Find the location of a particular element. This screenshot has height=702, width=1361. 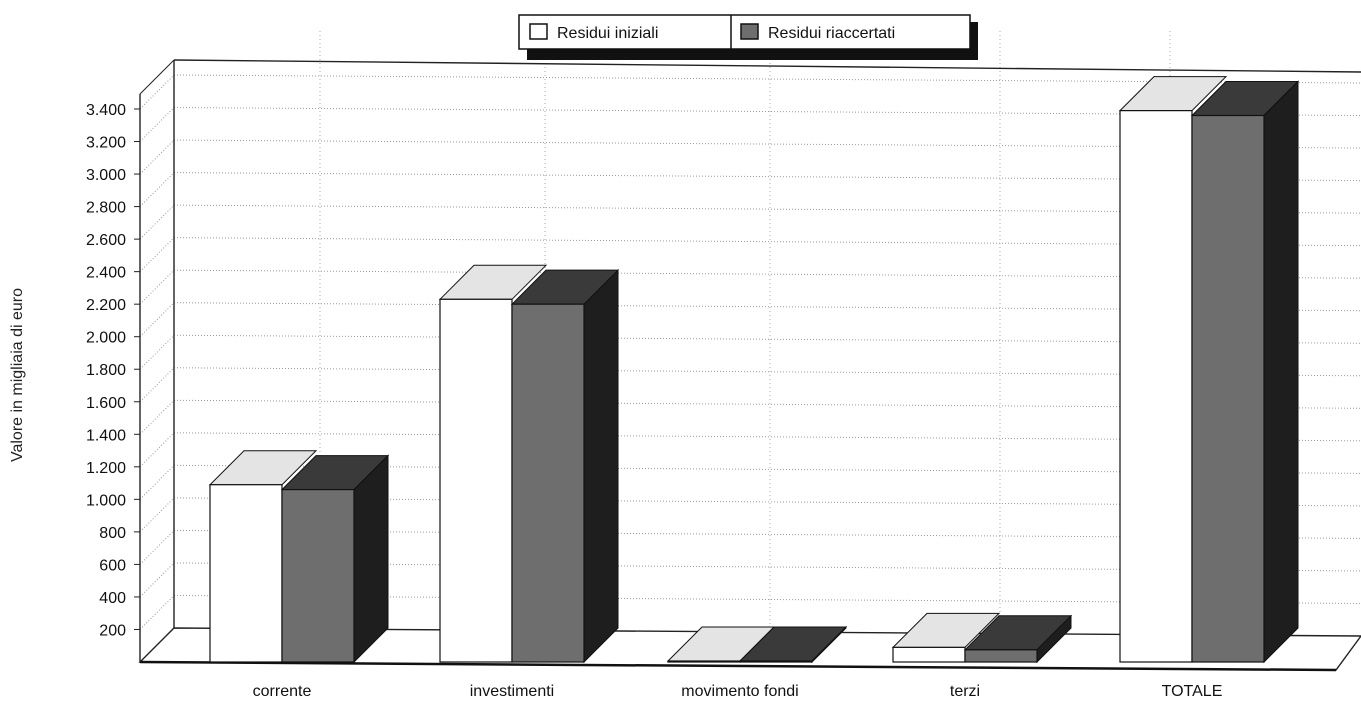

y-tick-label: 1.600 is located at coordinates (106, 403).